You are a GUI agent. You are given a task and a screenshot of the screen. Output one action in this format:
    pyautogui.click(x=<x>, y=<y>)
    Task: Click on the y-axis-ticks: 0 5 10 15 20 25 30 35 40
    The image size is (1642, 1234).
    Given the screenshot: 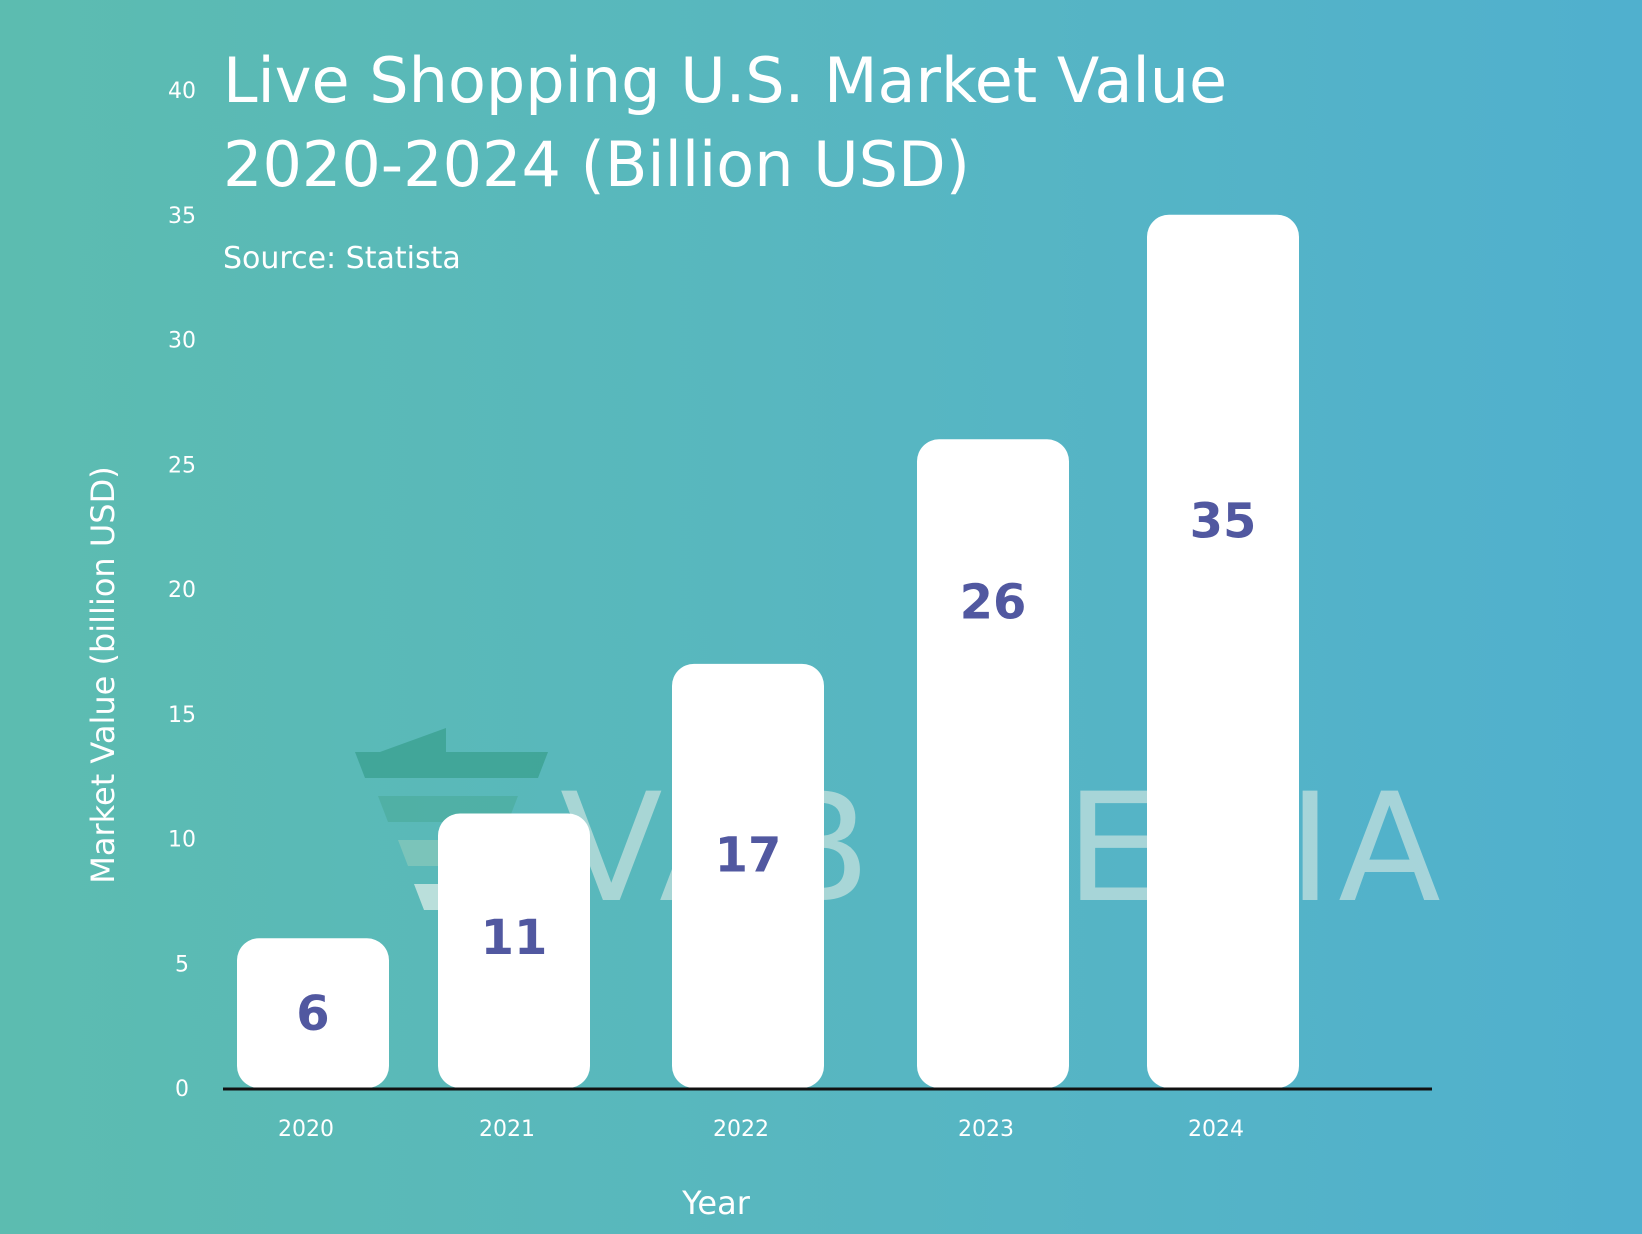 What is the action you would take?
    pyautogui.click(x=182, y=590)
    